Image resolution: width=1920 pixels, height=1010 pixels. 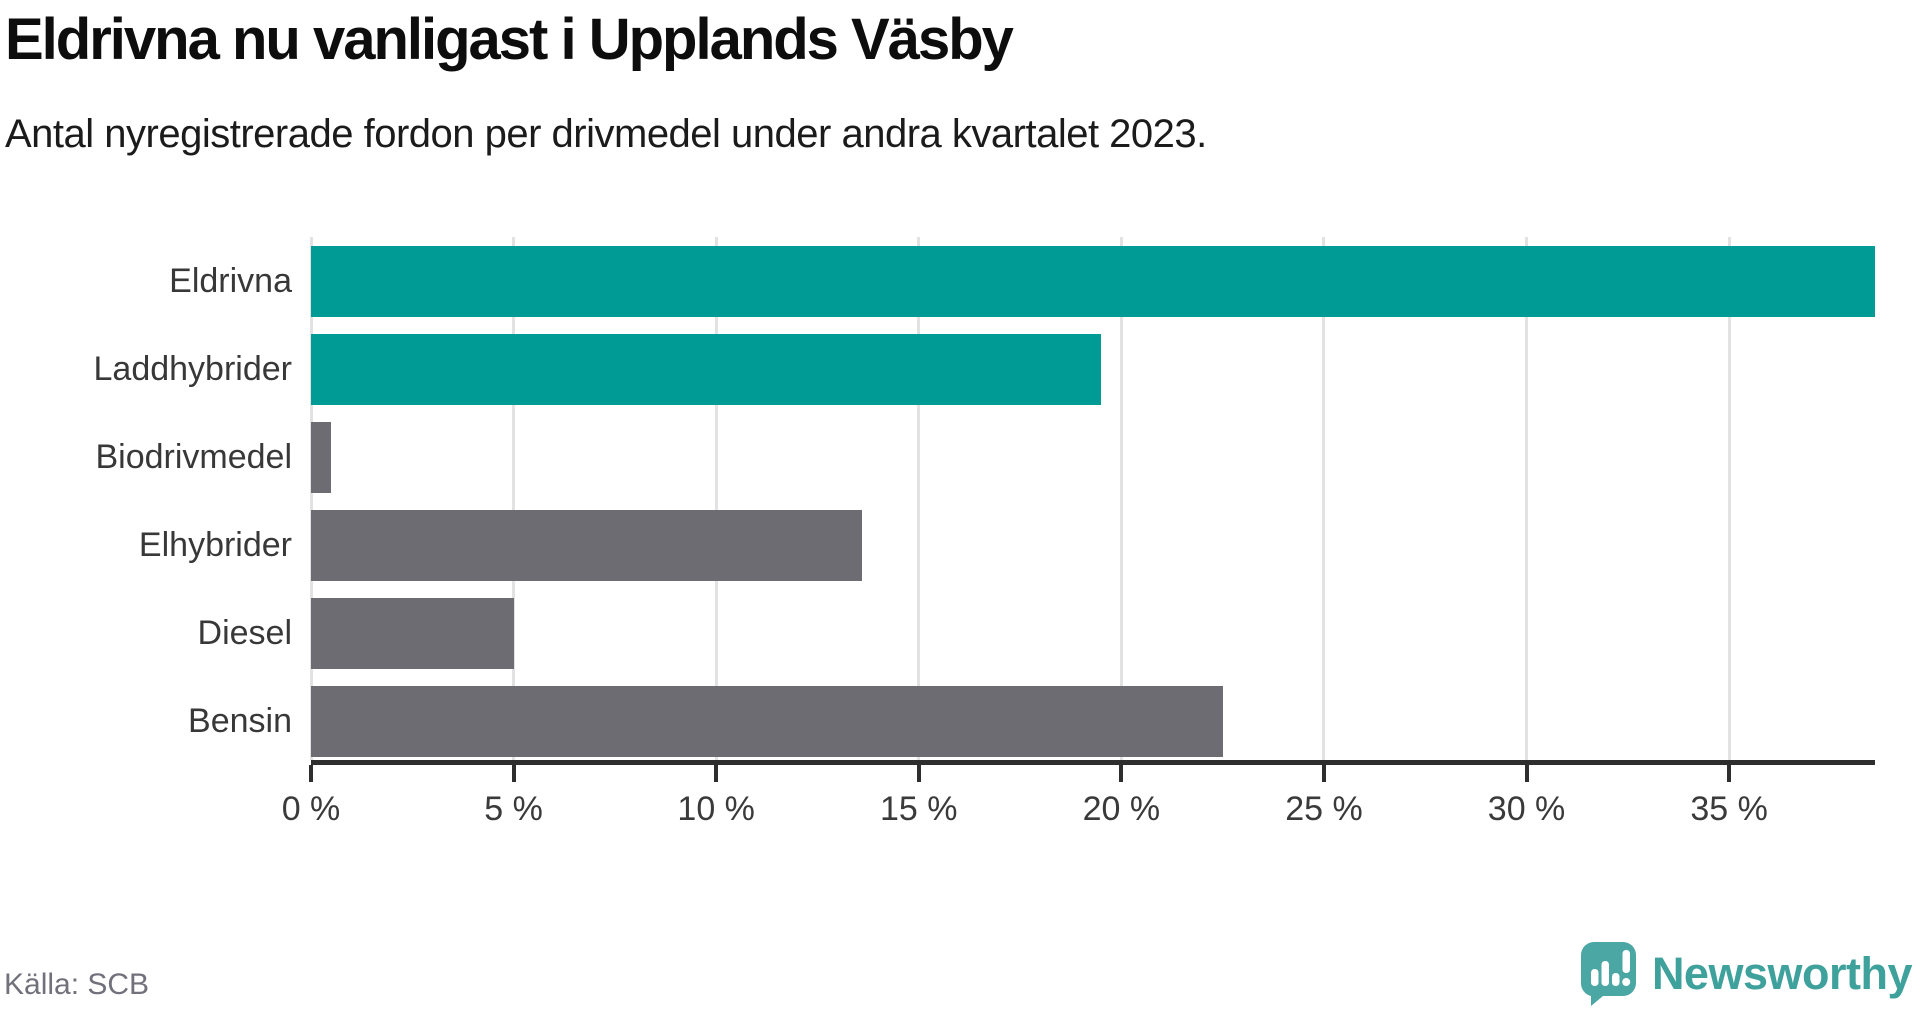 I want to click on x-tick-label-15: 15 %, so click(x=919, y=809).